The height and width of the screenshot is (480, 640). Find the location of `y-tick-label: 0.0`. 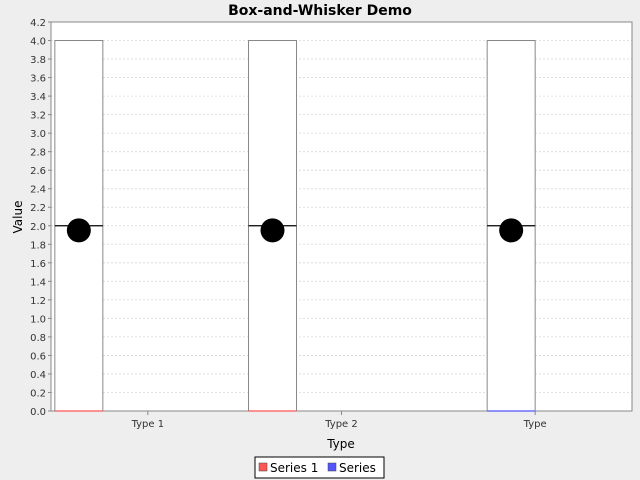

y-tick-label: 0.0 is located at coordinates (38, 412).